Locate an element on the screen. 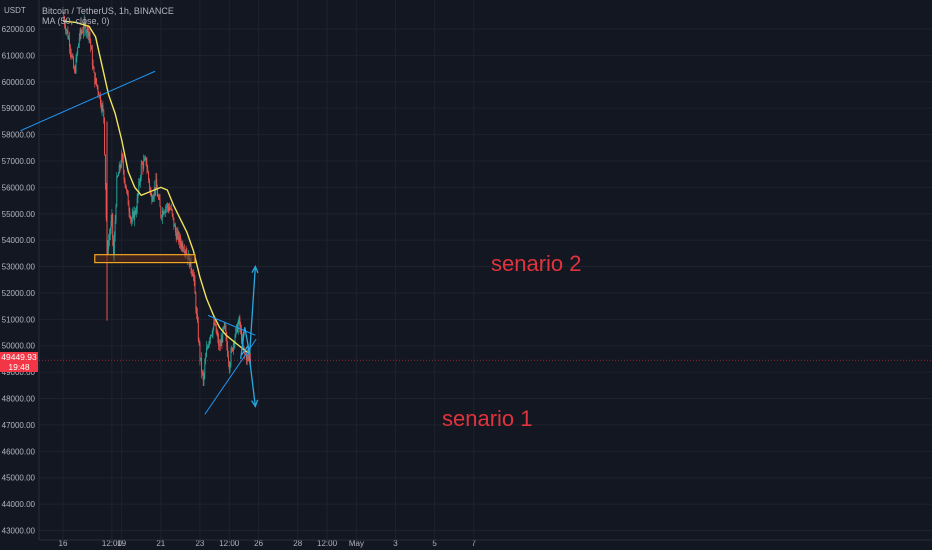 This screenshot has height=550, width=932. moving-average-series is located at coordinates (156, 187).